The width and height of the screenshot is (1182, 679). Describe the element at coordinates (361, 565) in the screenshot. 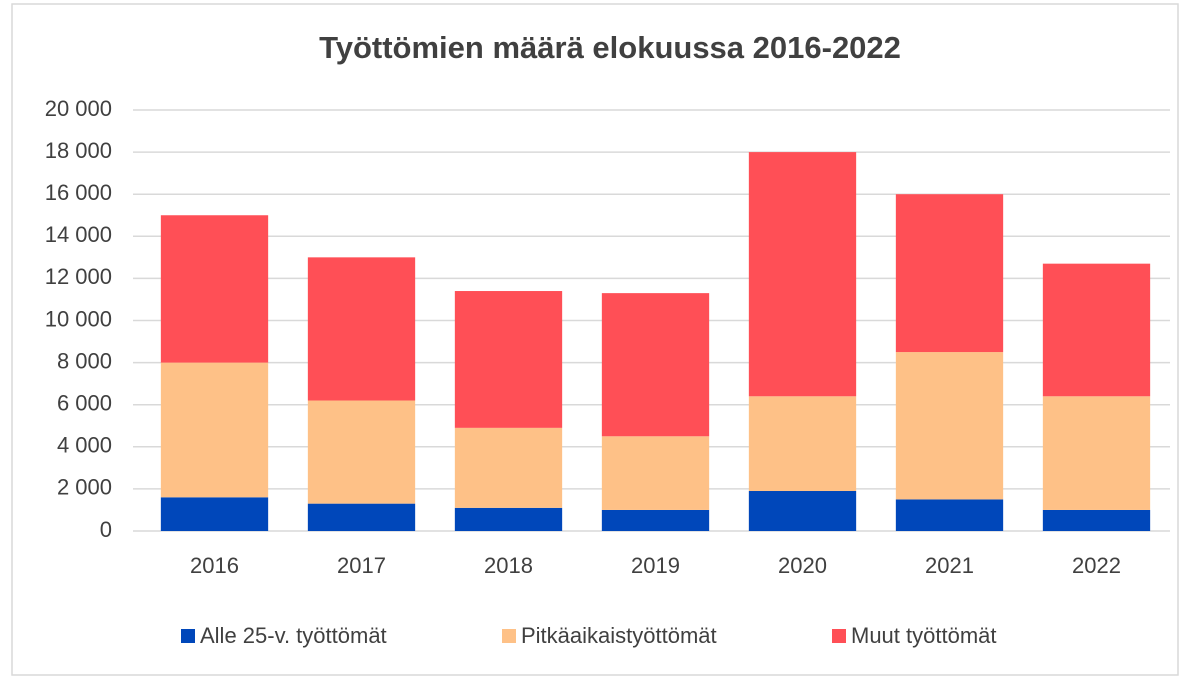

I see `x-tick-label: 2017` at that location.